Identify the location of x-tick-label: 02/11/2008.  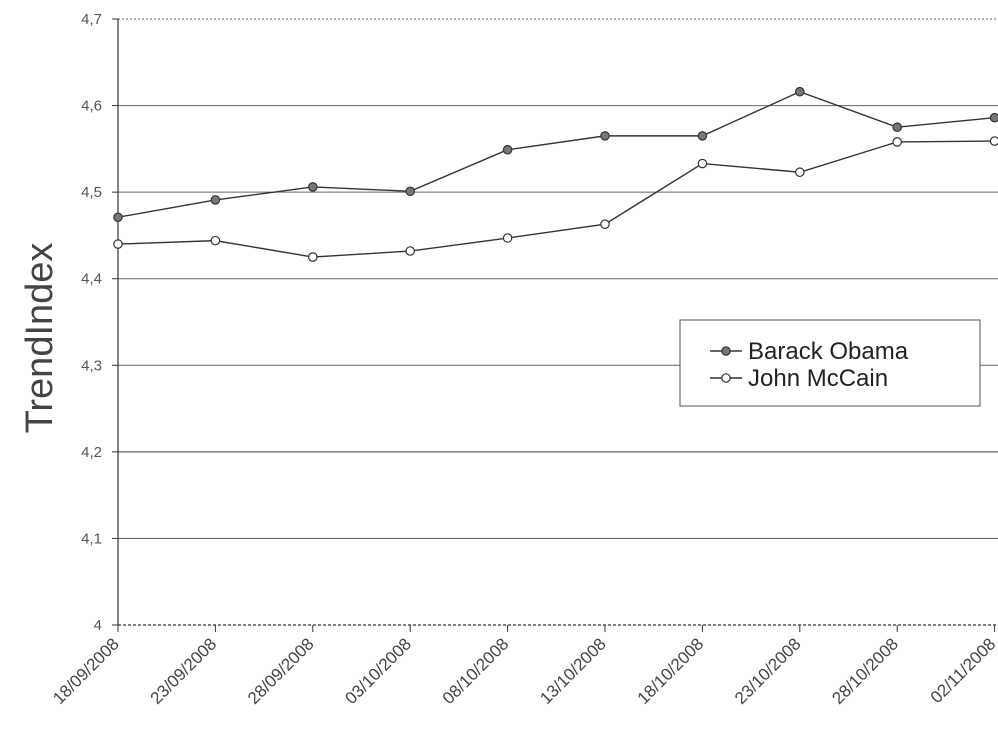
(962, 670).